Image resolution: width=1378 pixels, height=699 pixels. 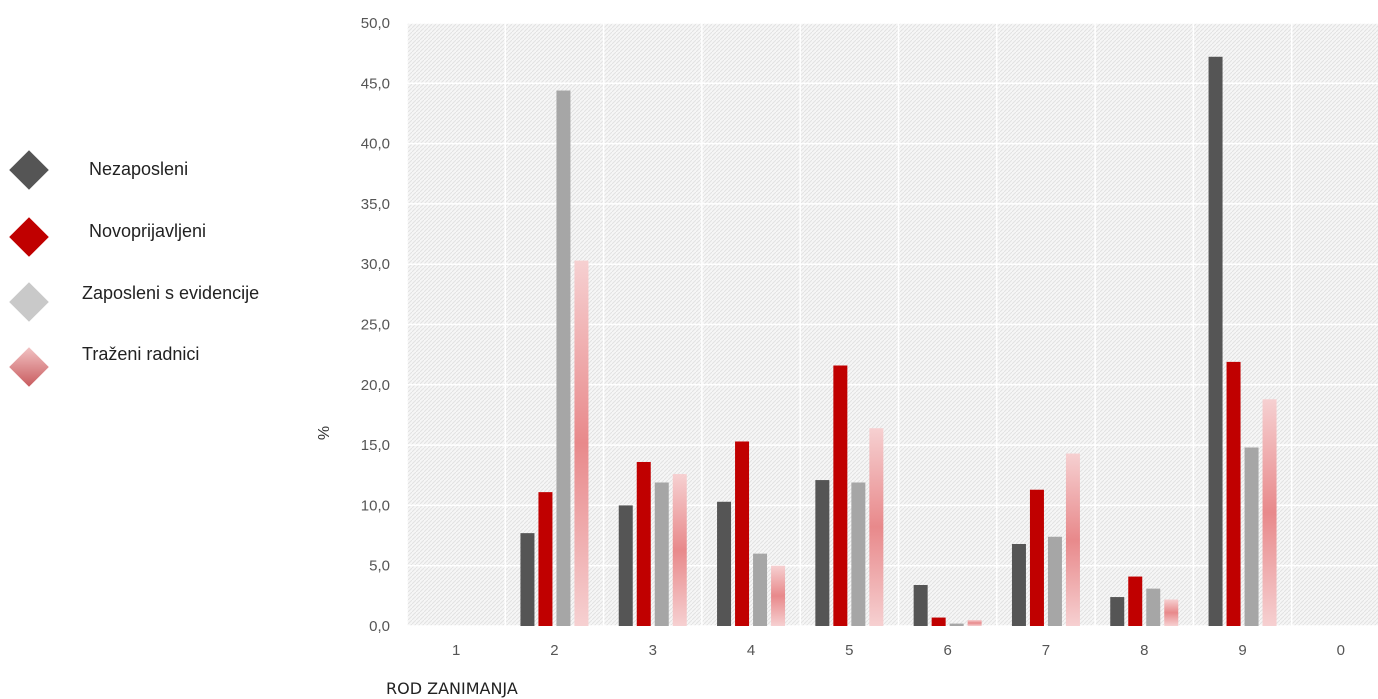 I want to click on x-axis-title: ROD ZANIMANJA, so click(x=452, y=688).